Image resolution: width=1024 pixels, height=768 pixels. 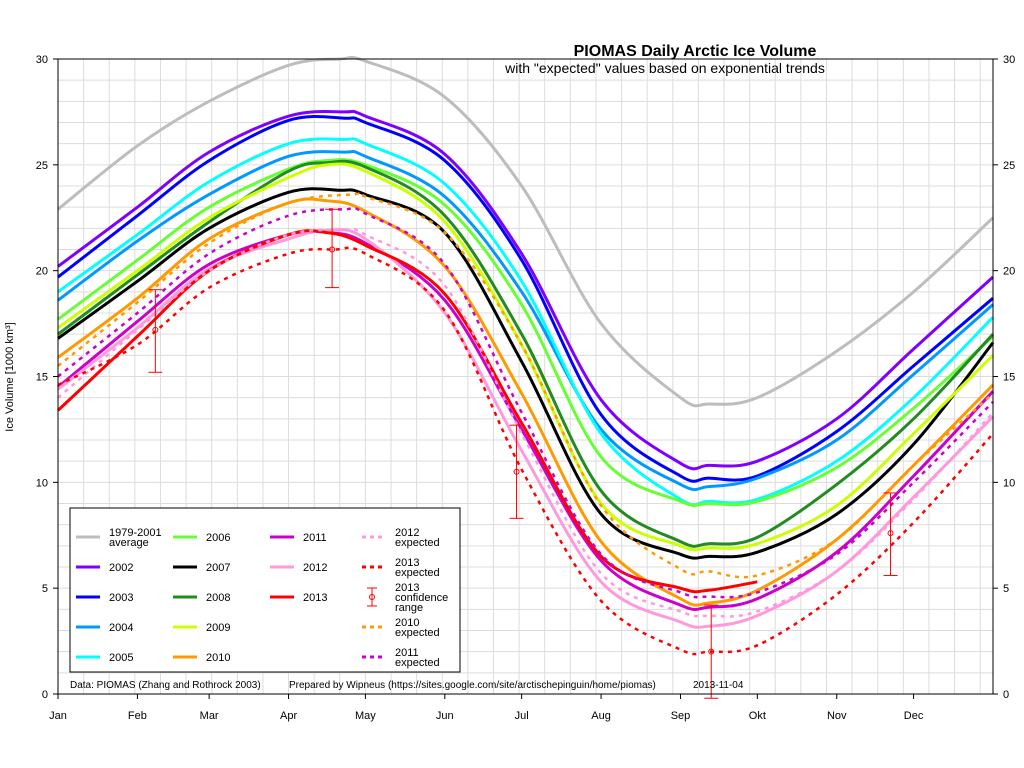 I want to click on x-tick-label: May, so click(x=365, y=716).